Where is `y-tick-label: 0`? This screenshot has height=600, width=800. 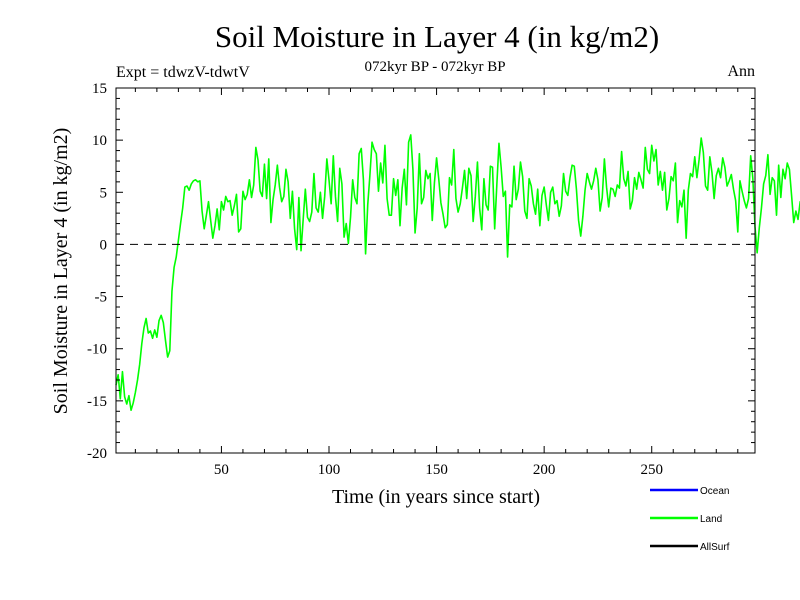
y-tick-label: 0 is located at coordinates (104, 245).